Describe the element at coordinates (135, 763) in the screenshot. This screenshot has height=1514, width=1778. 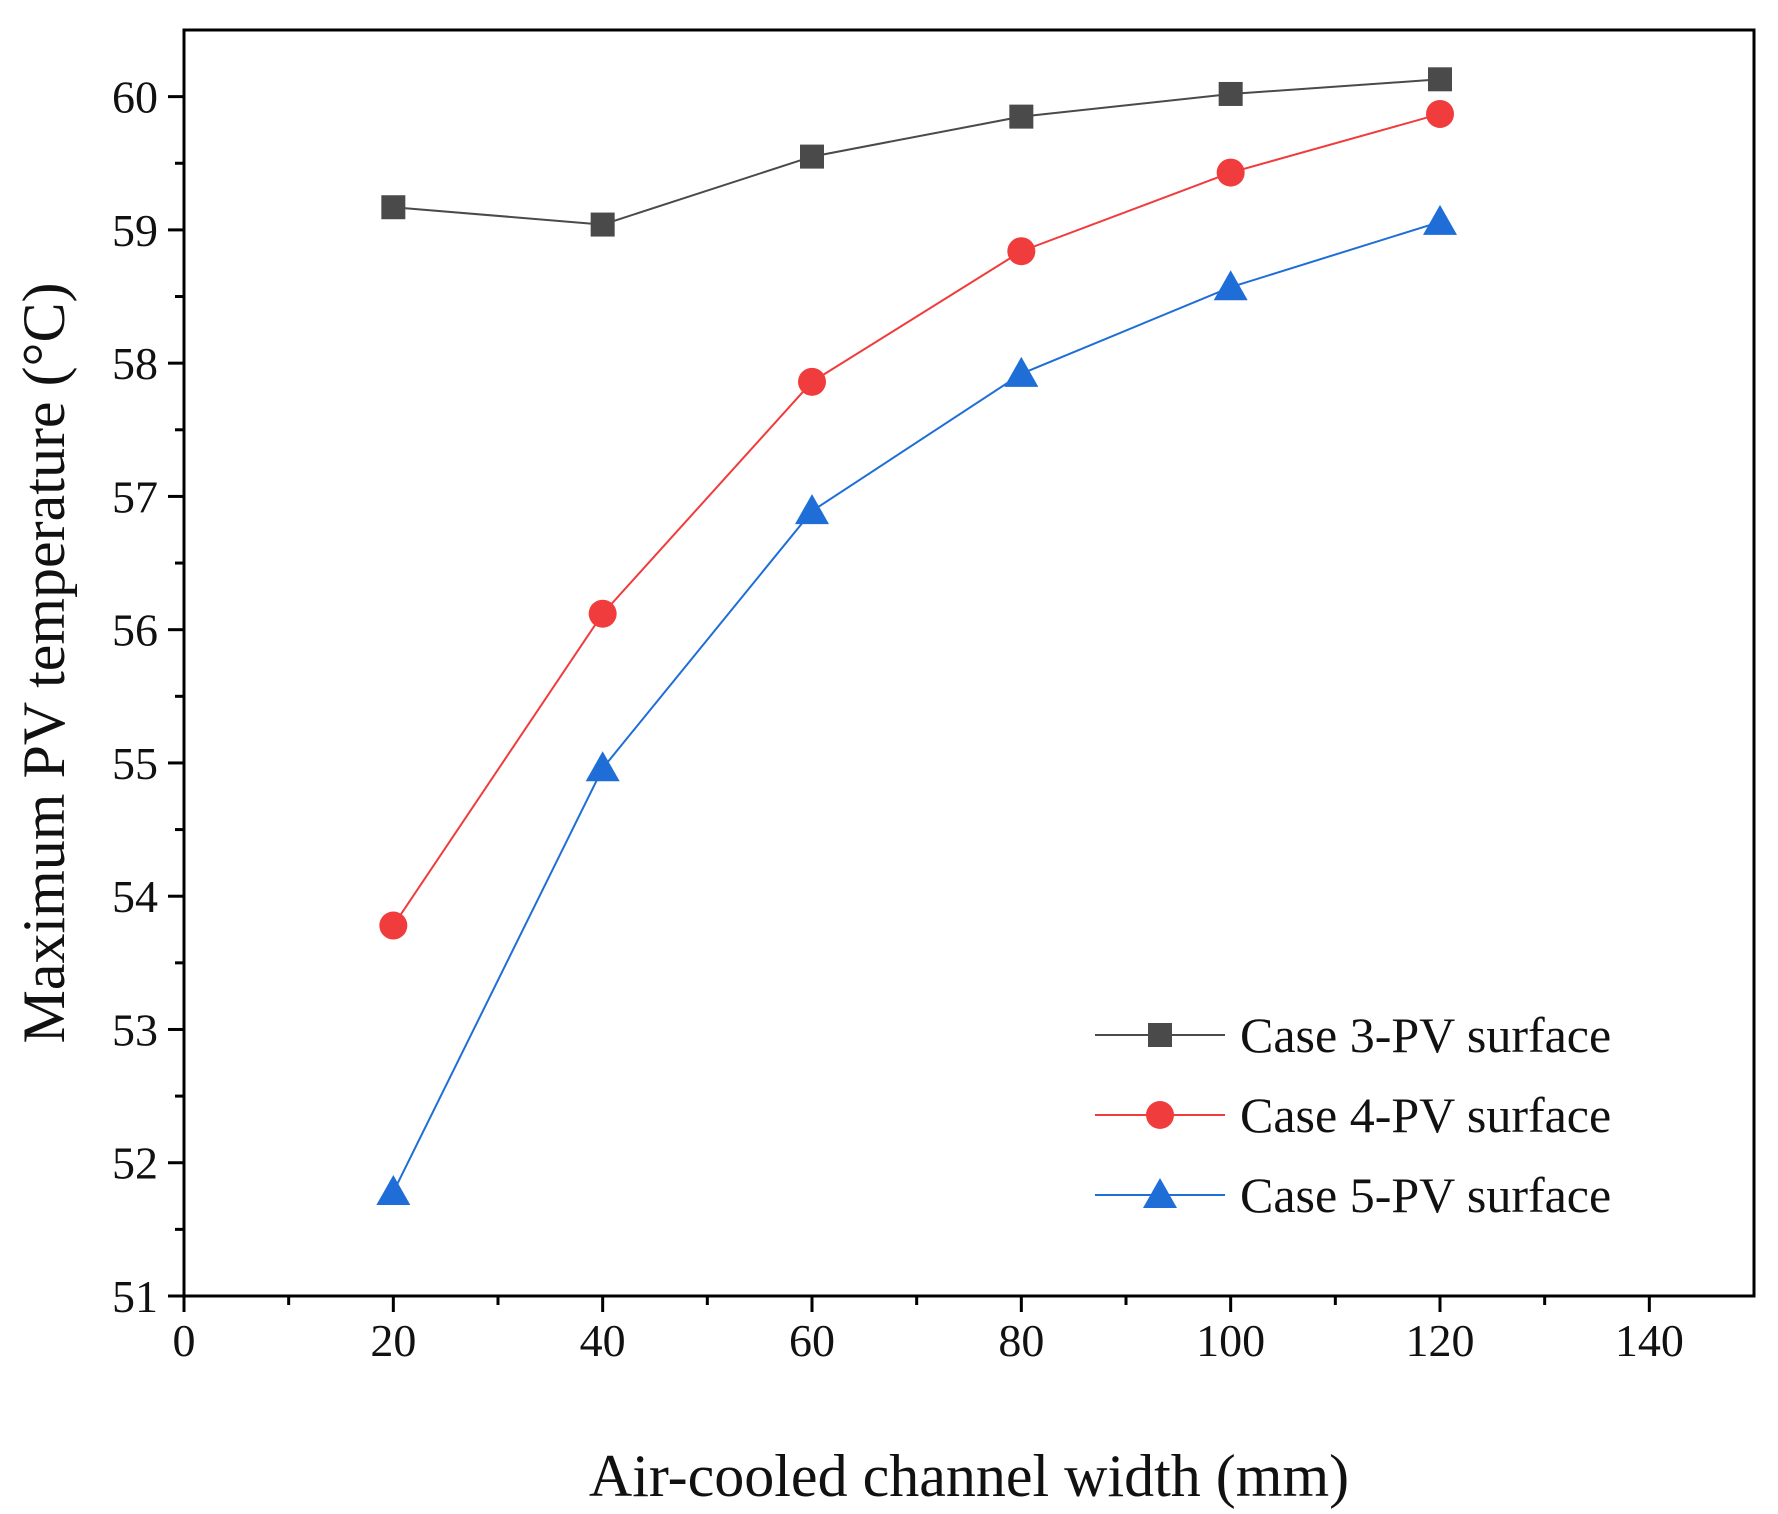
I see `y-tick-label: 55` at that location.